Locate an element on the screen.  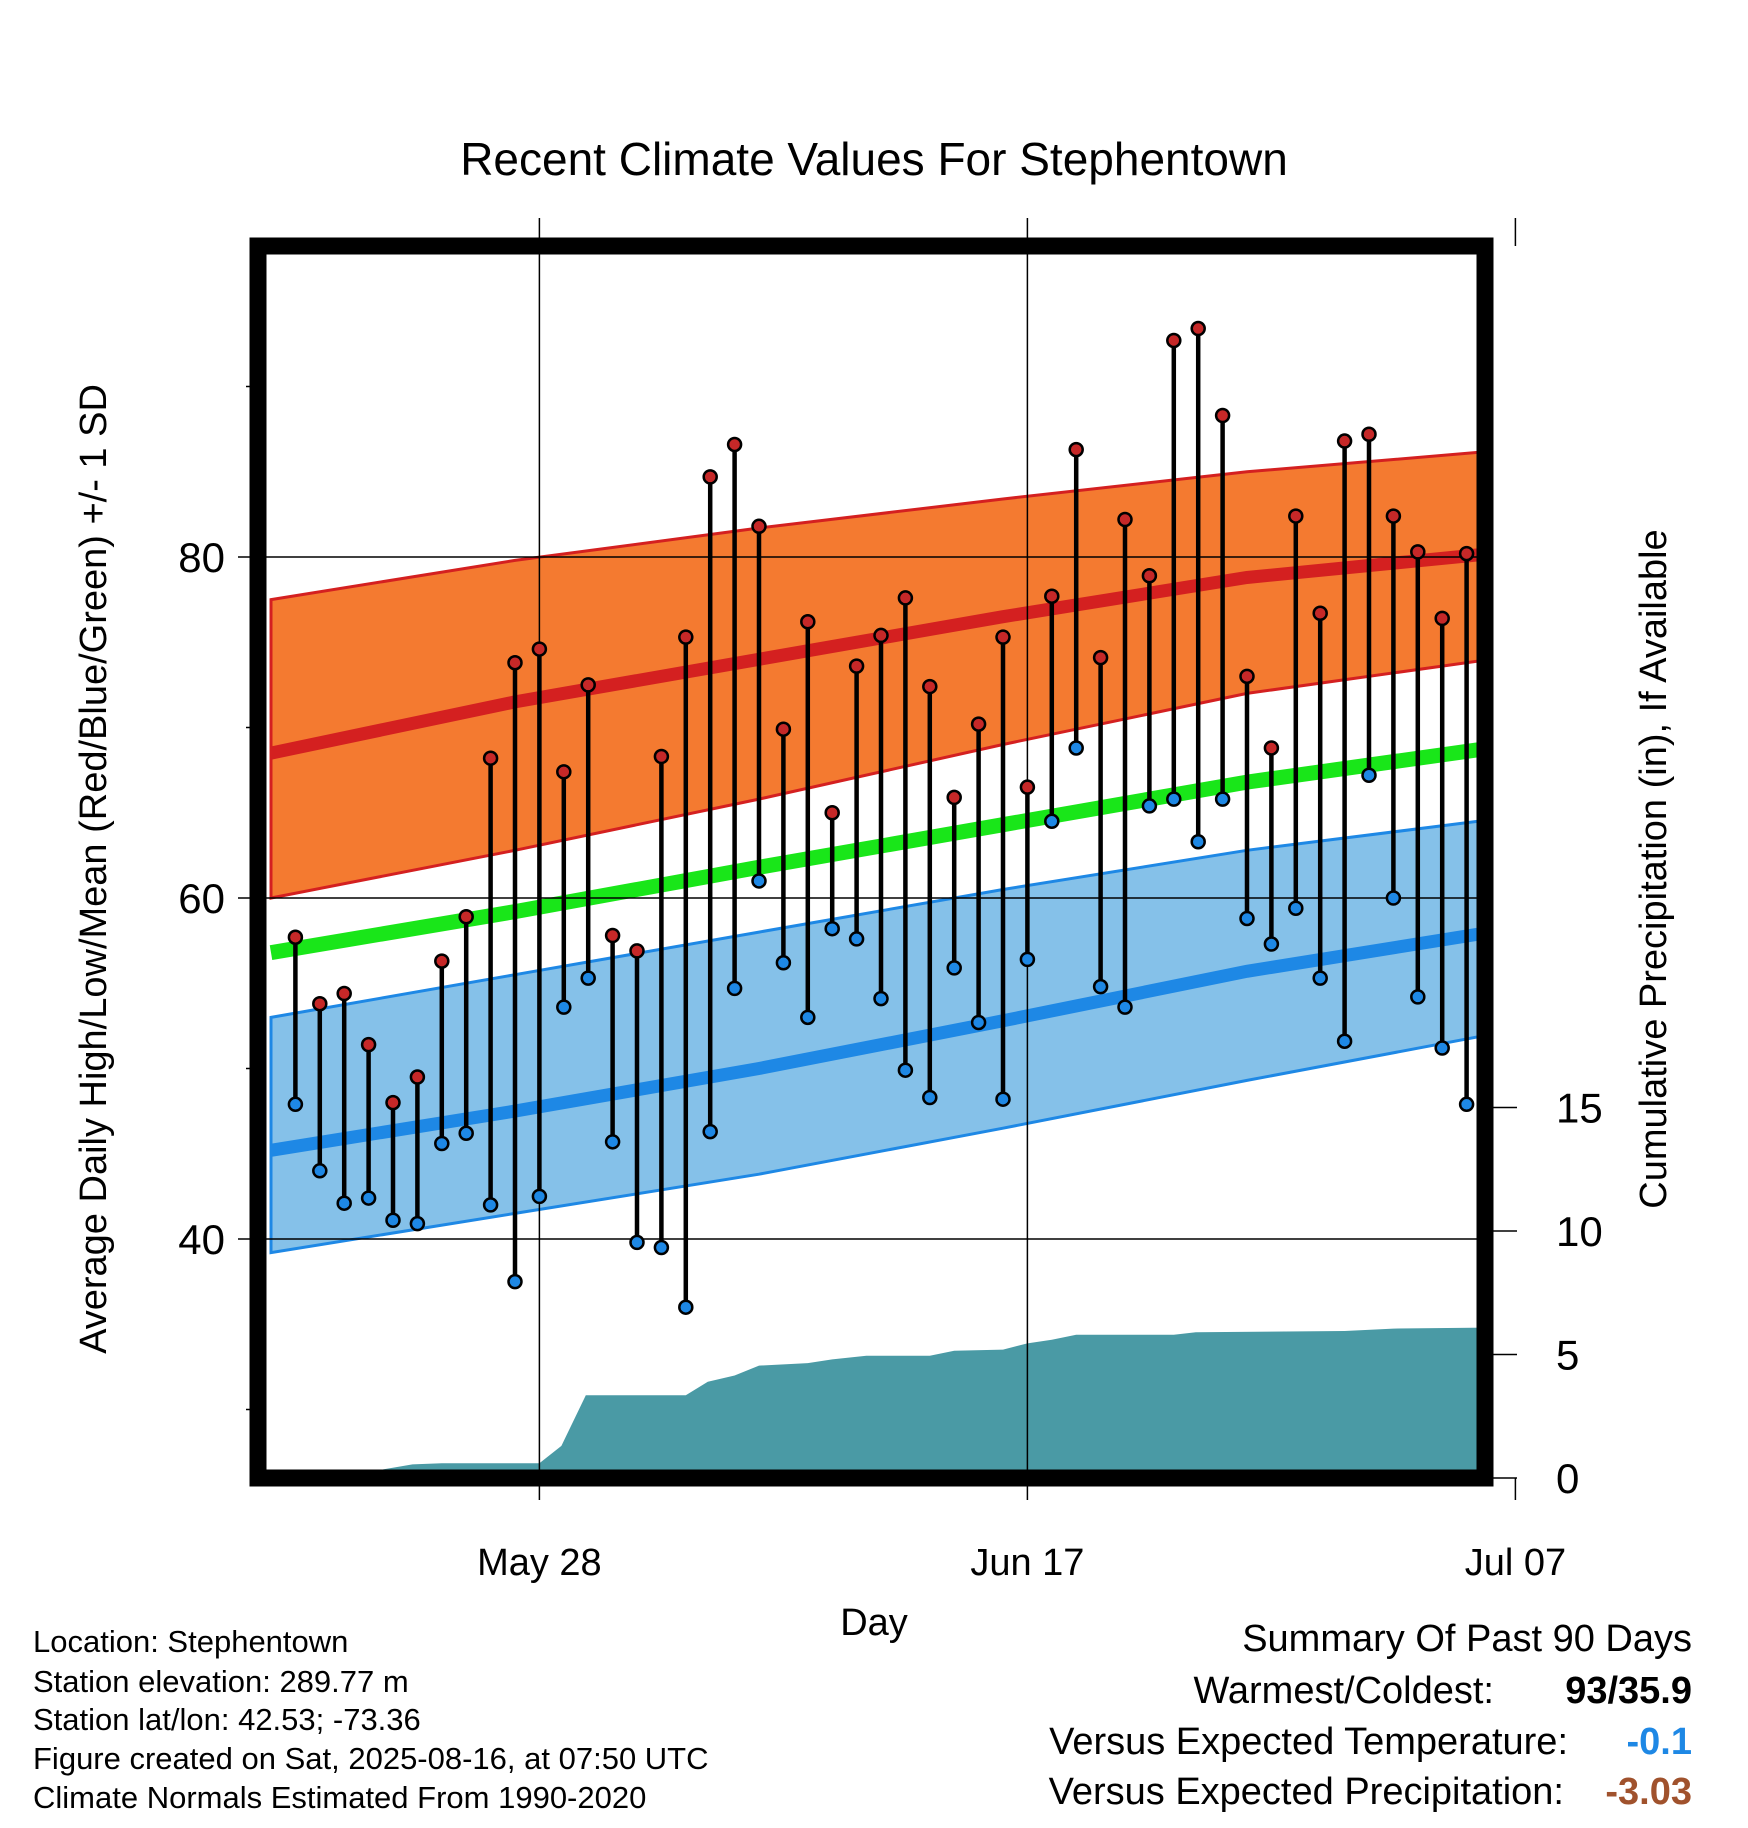
warmest-coldest-label: Warmest/Coldest: is located at coordinates (1343, 1691).